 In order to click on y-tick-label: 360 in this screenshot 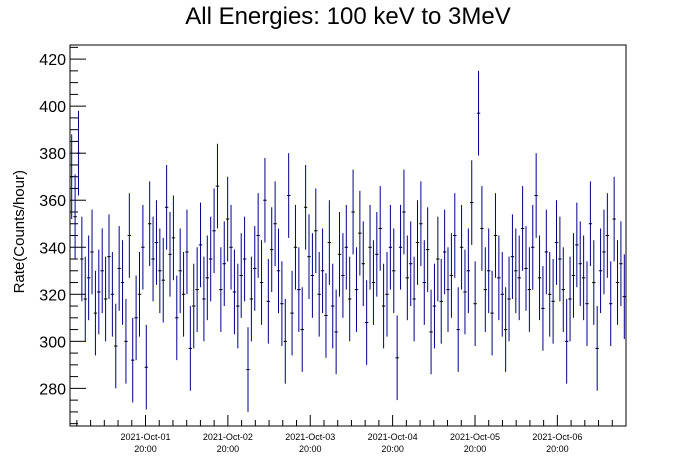, I will do `click(52, 201)`.